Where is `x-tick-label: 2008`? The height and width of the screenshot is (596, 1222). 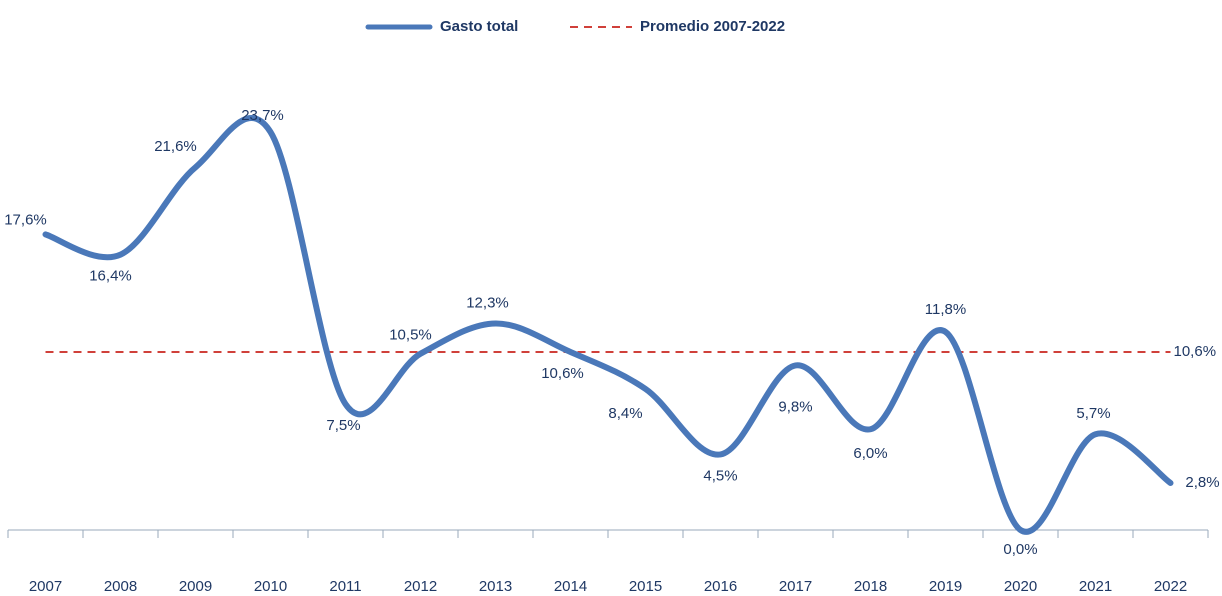 x-tick-label: 2008 is located at coordinates (120, 586).